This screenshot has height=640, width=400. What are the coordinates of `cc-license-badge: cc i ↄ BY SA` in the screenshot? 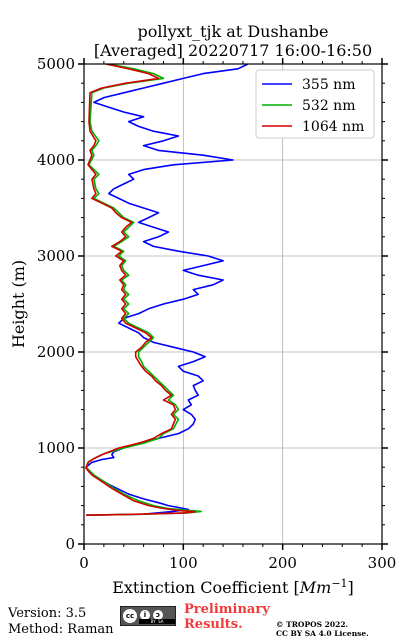 It's located at (148, 616).